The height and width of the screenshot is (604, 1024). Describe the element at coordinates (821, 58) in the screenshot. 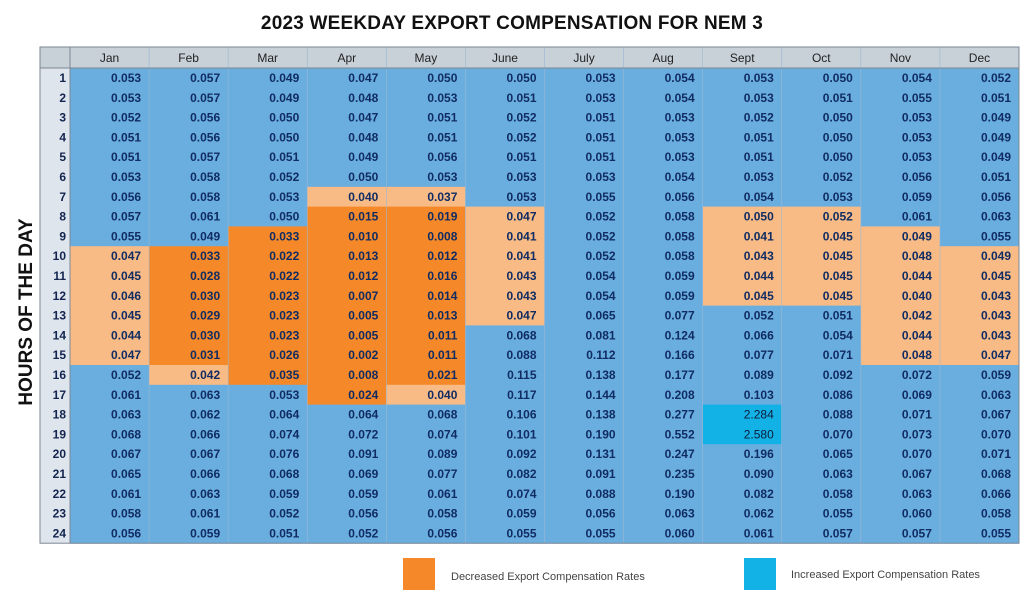

I see `column-header-oct: Oct` at that location.